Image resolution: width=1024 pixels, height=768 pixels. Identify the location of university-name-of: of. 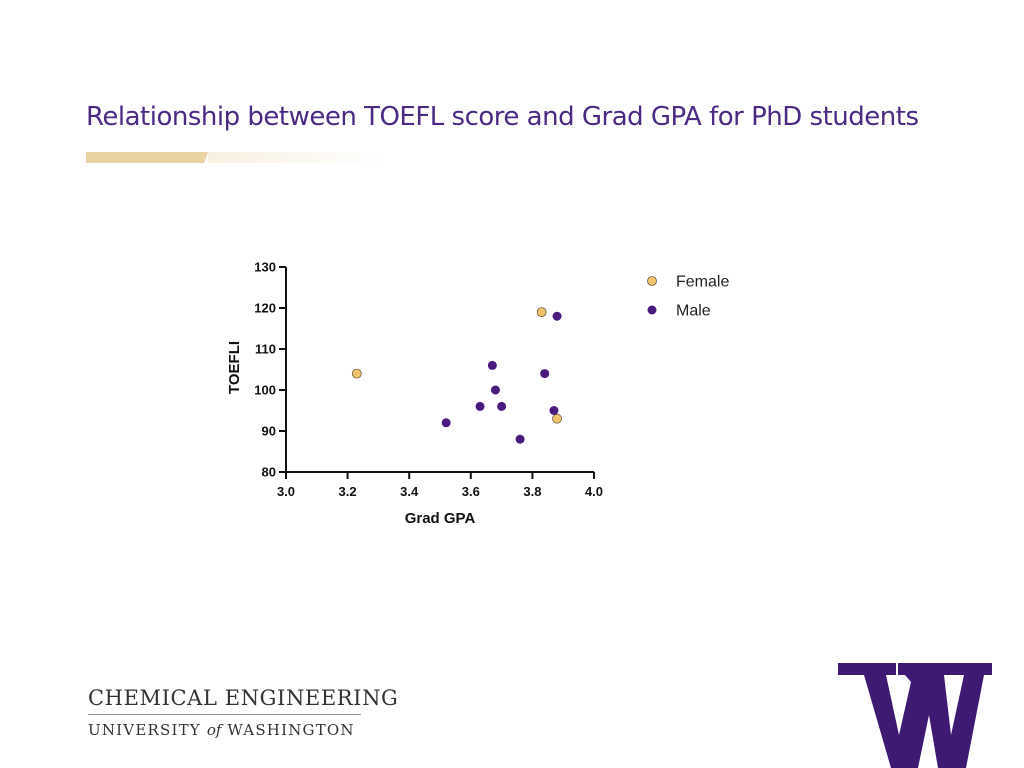
(214, 730).